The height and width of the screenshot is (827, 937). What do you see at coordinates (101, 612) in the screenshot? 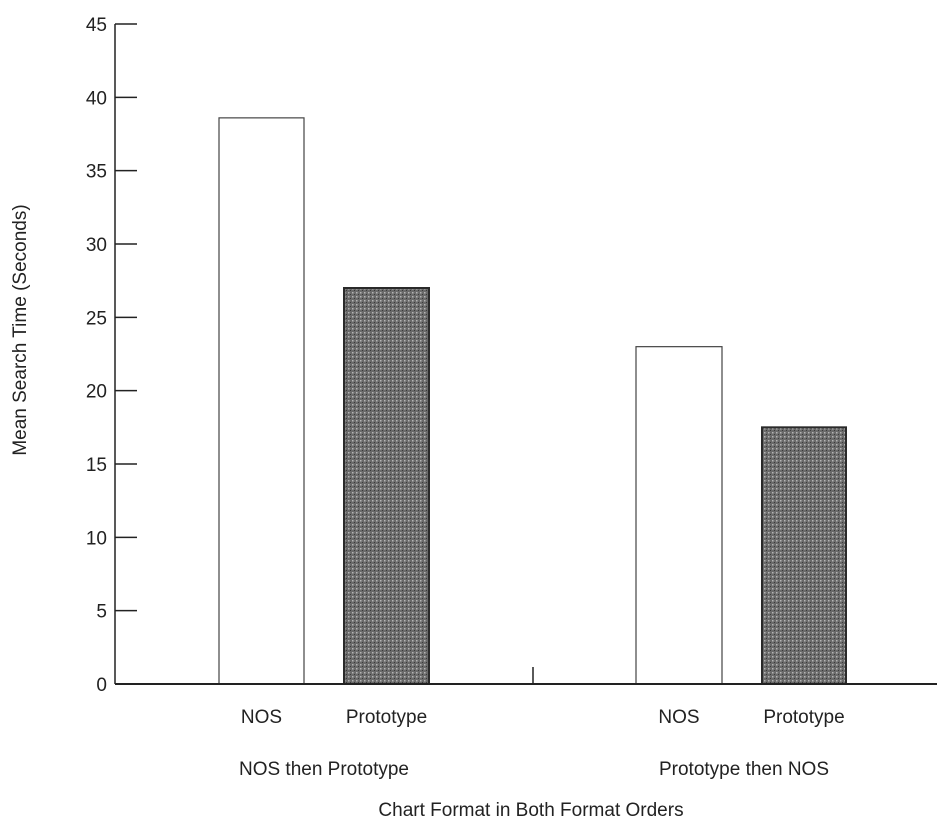
I see `y-tick-label: 5` at bounding box center [101, 612].